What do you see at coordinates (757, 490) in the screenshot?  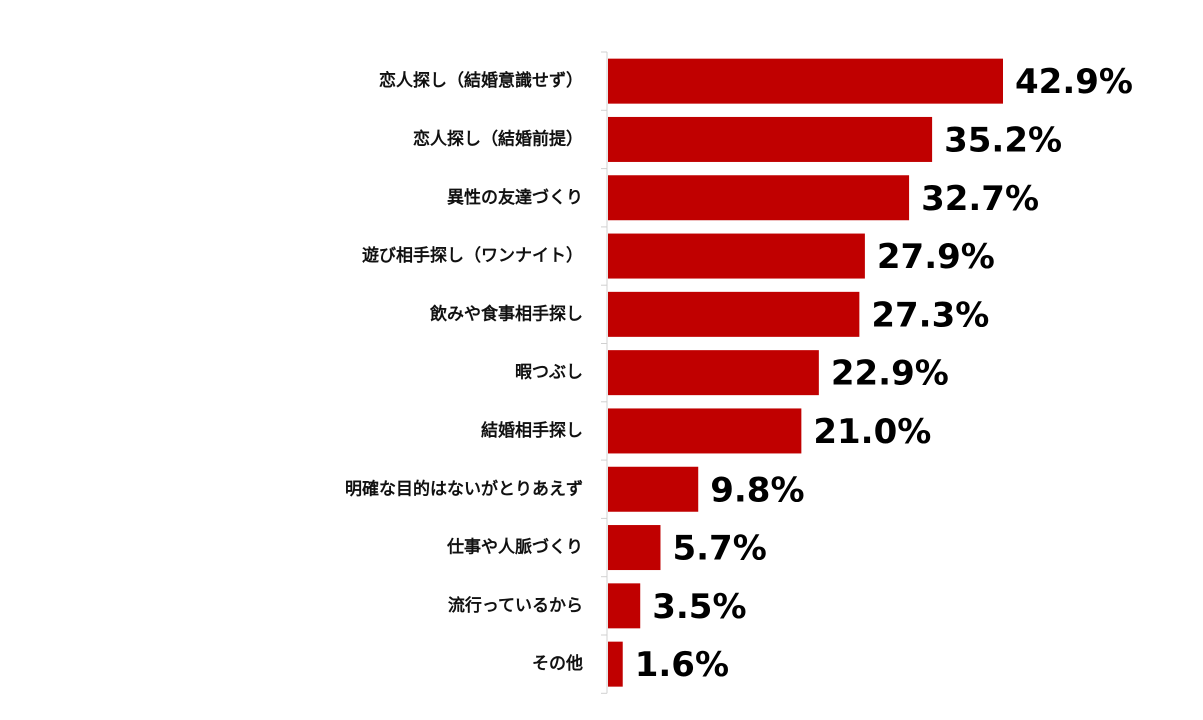 I see `data-label: 9.8%` at bounding box center [757, 490].